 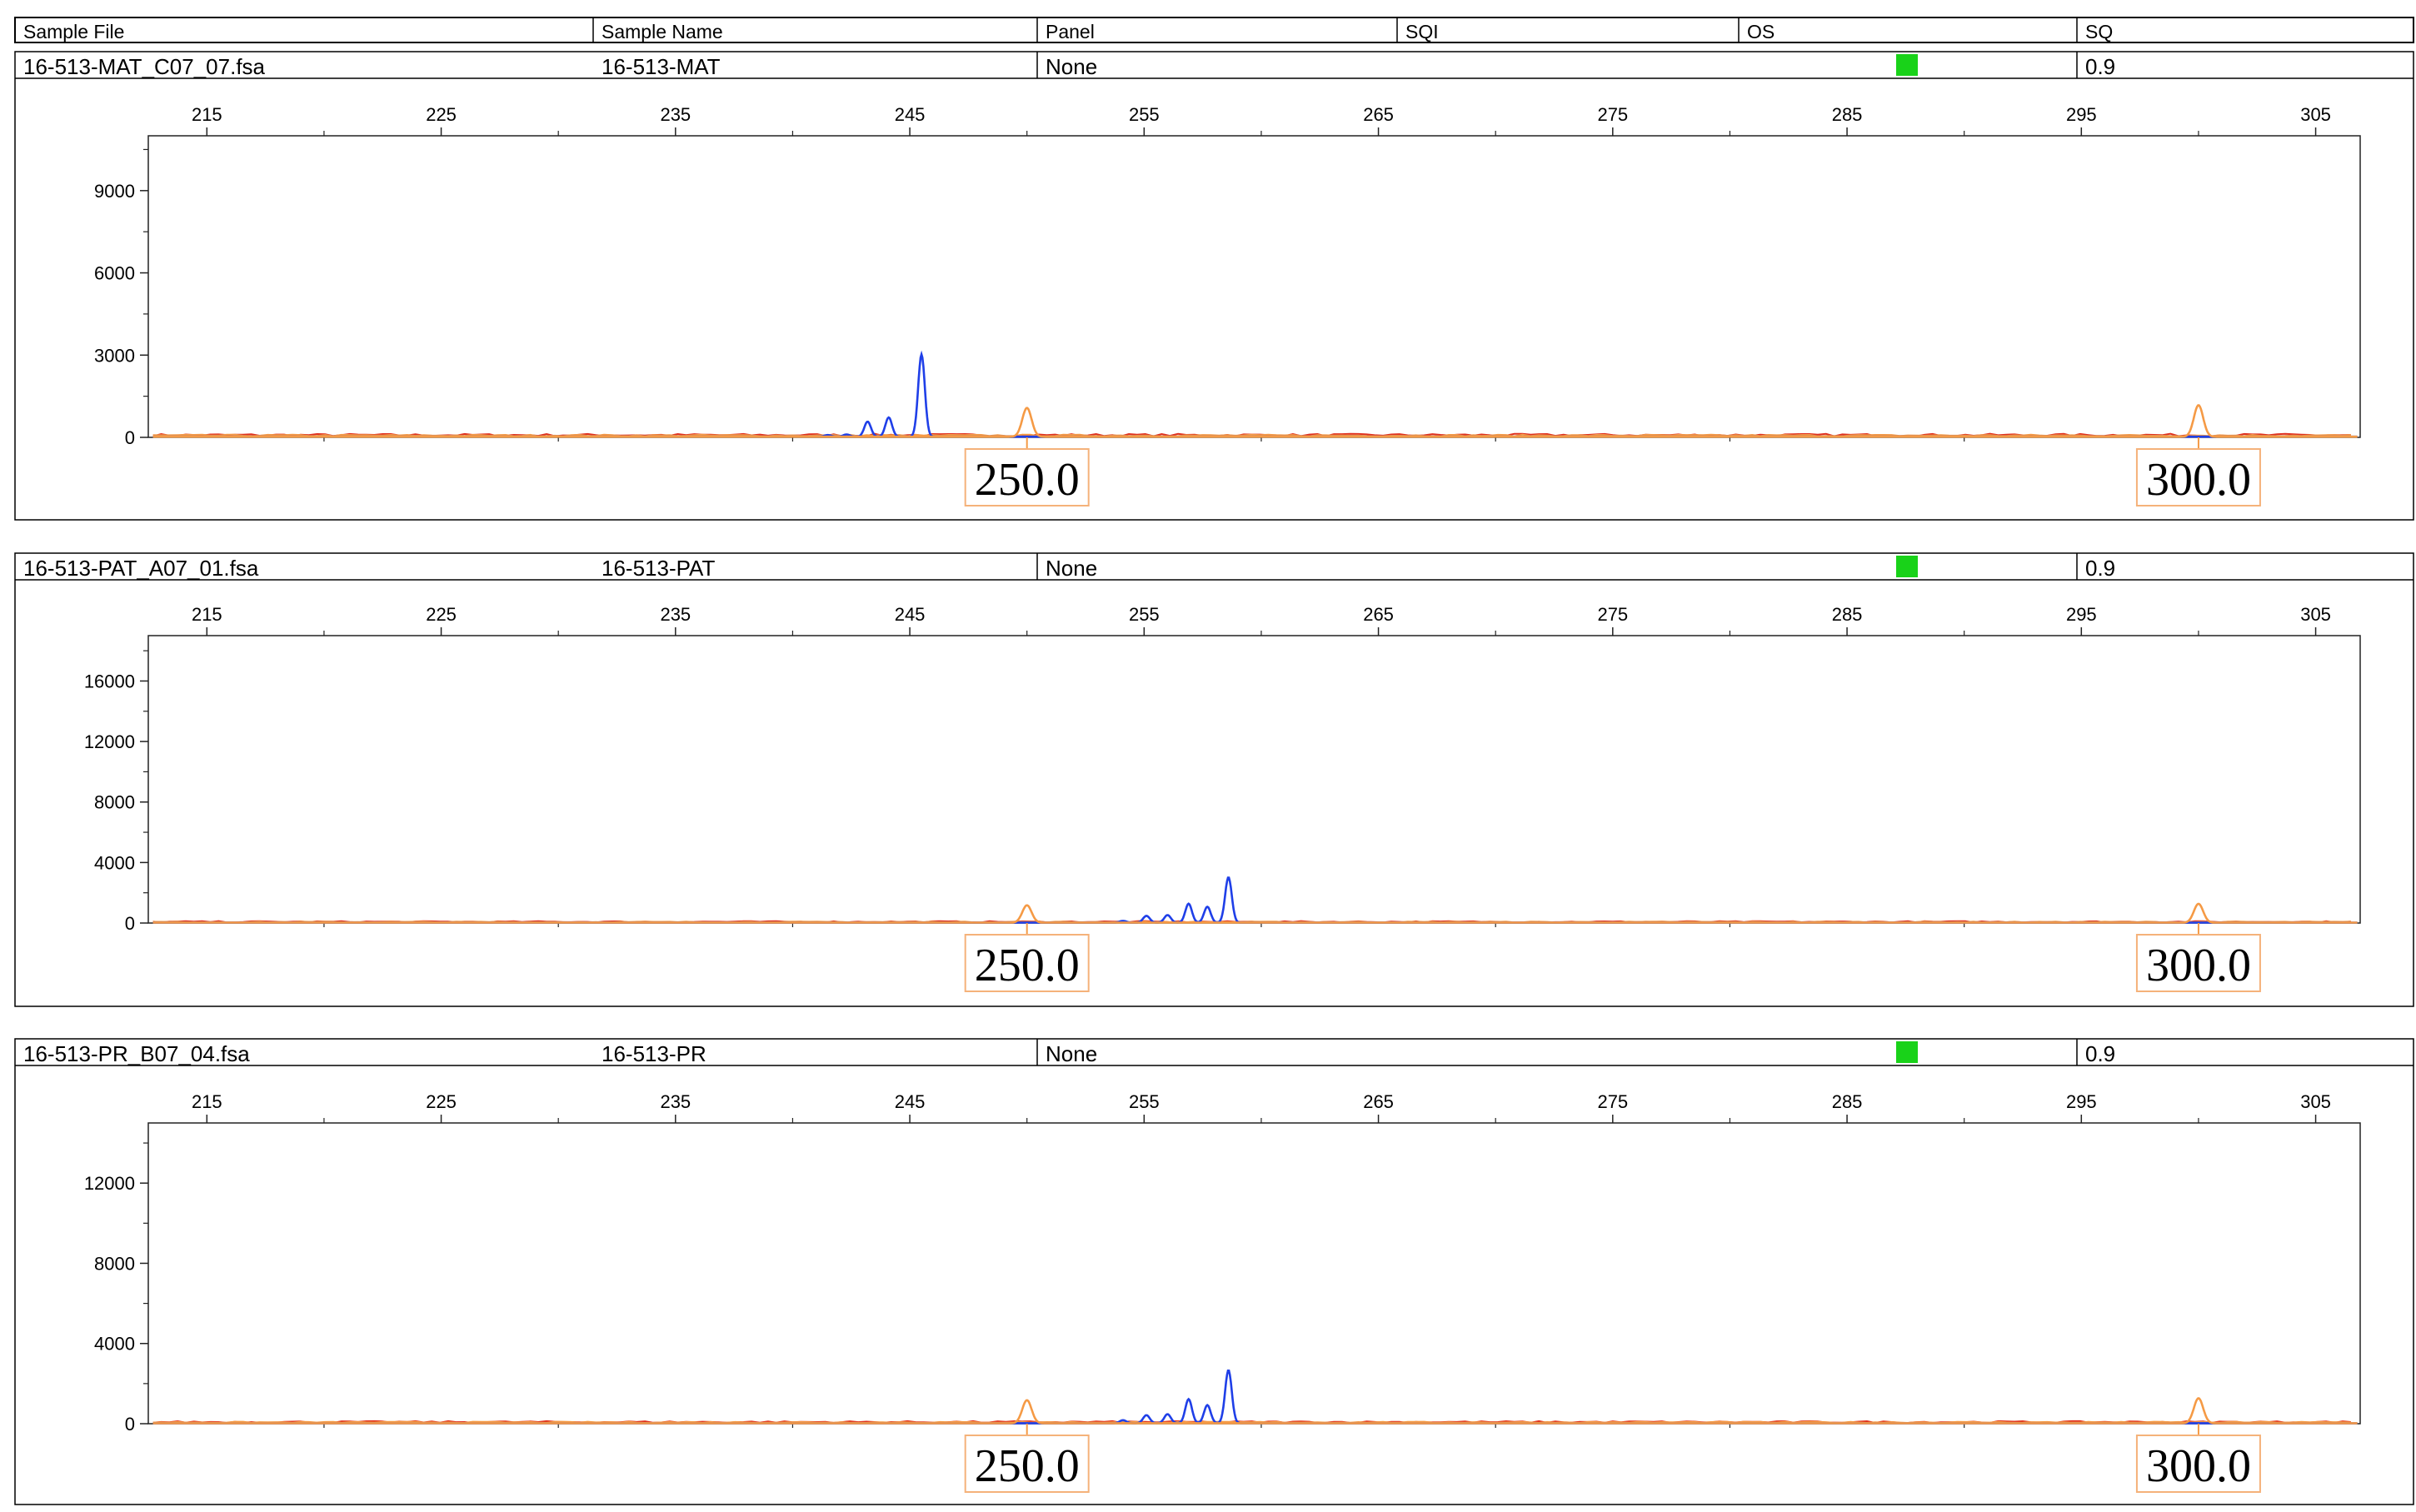 I want to click on y-tick-label: 9000, so click(x=114, y=191).